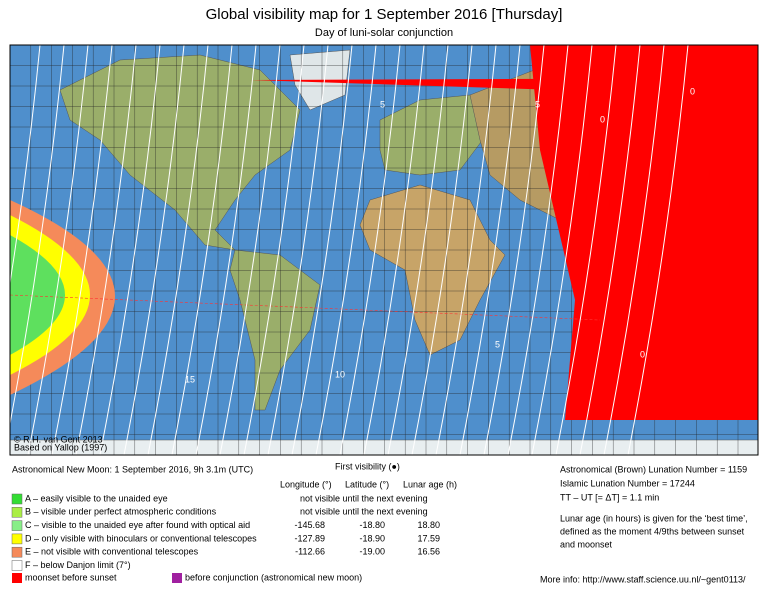 This screenshot has width=768, height=600. I want to click on legend-label: A – easily visible to the unaided eye, so click(96, 498).